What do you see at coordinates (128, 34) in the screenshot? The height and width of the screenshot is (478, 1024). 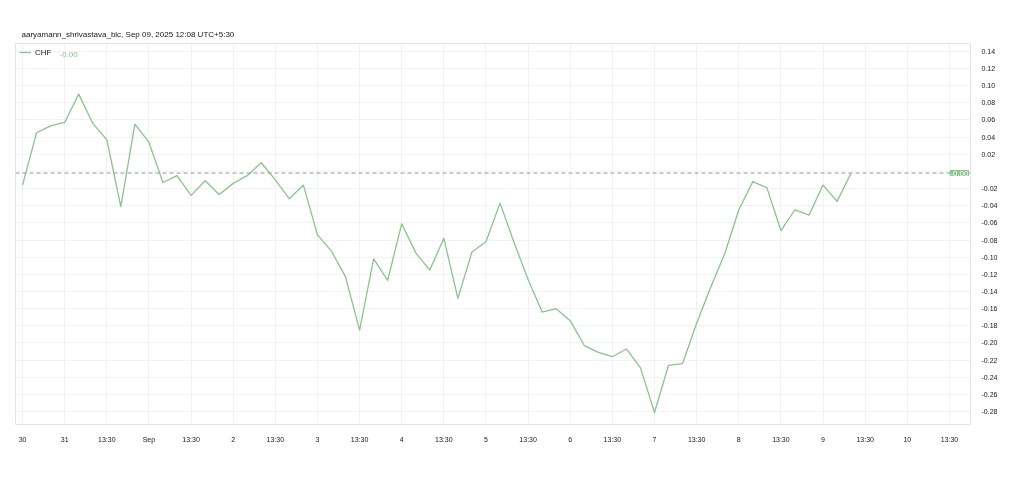 I see `chart-title: aaryamann_shrivastava_blc, Sep 09, 2025 12:08 UTC+5:30` at bounding box center [128, 34].